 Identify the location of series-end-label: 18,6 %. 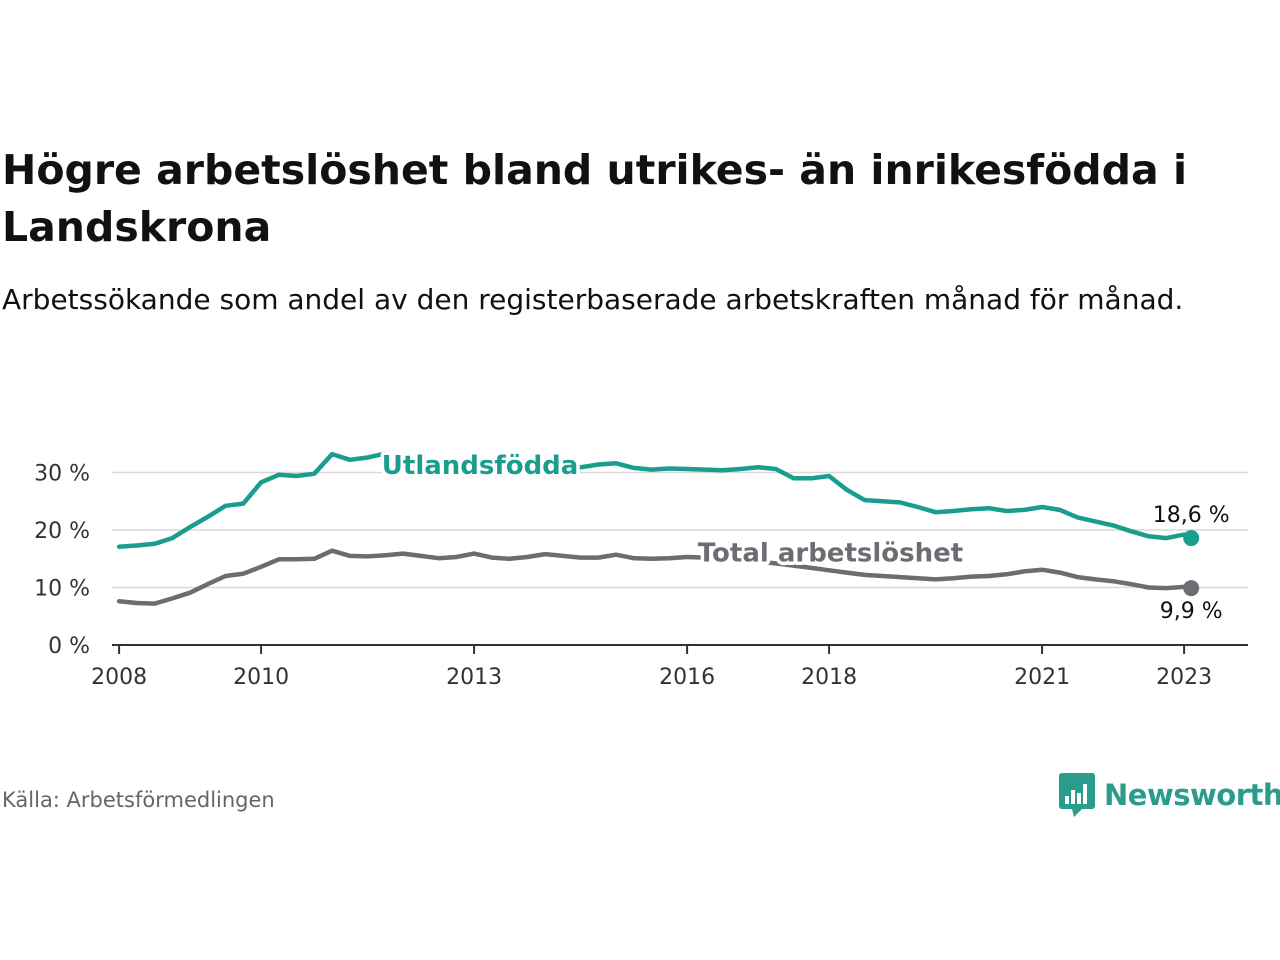
(1191, 515).